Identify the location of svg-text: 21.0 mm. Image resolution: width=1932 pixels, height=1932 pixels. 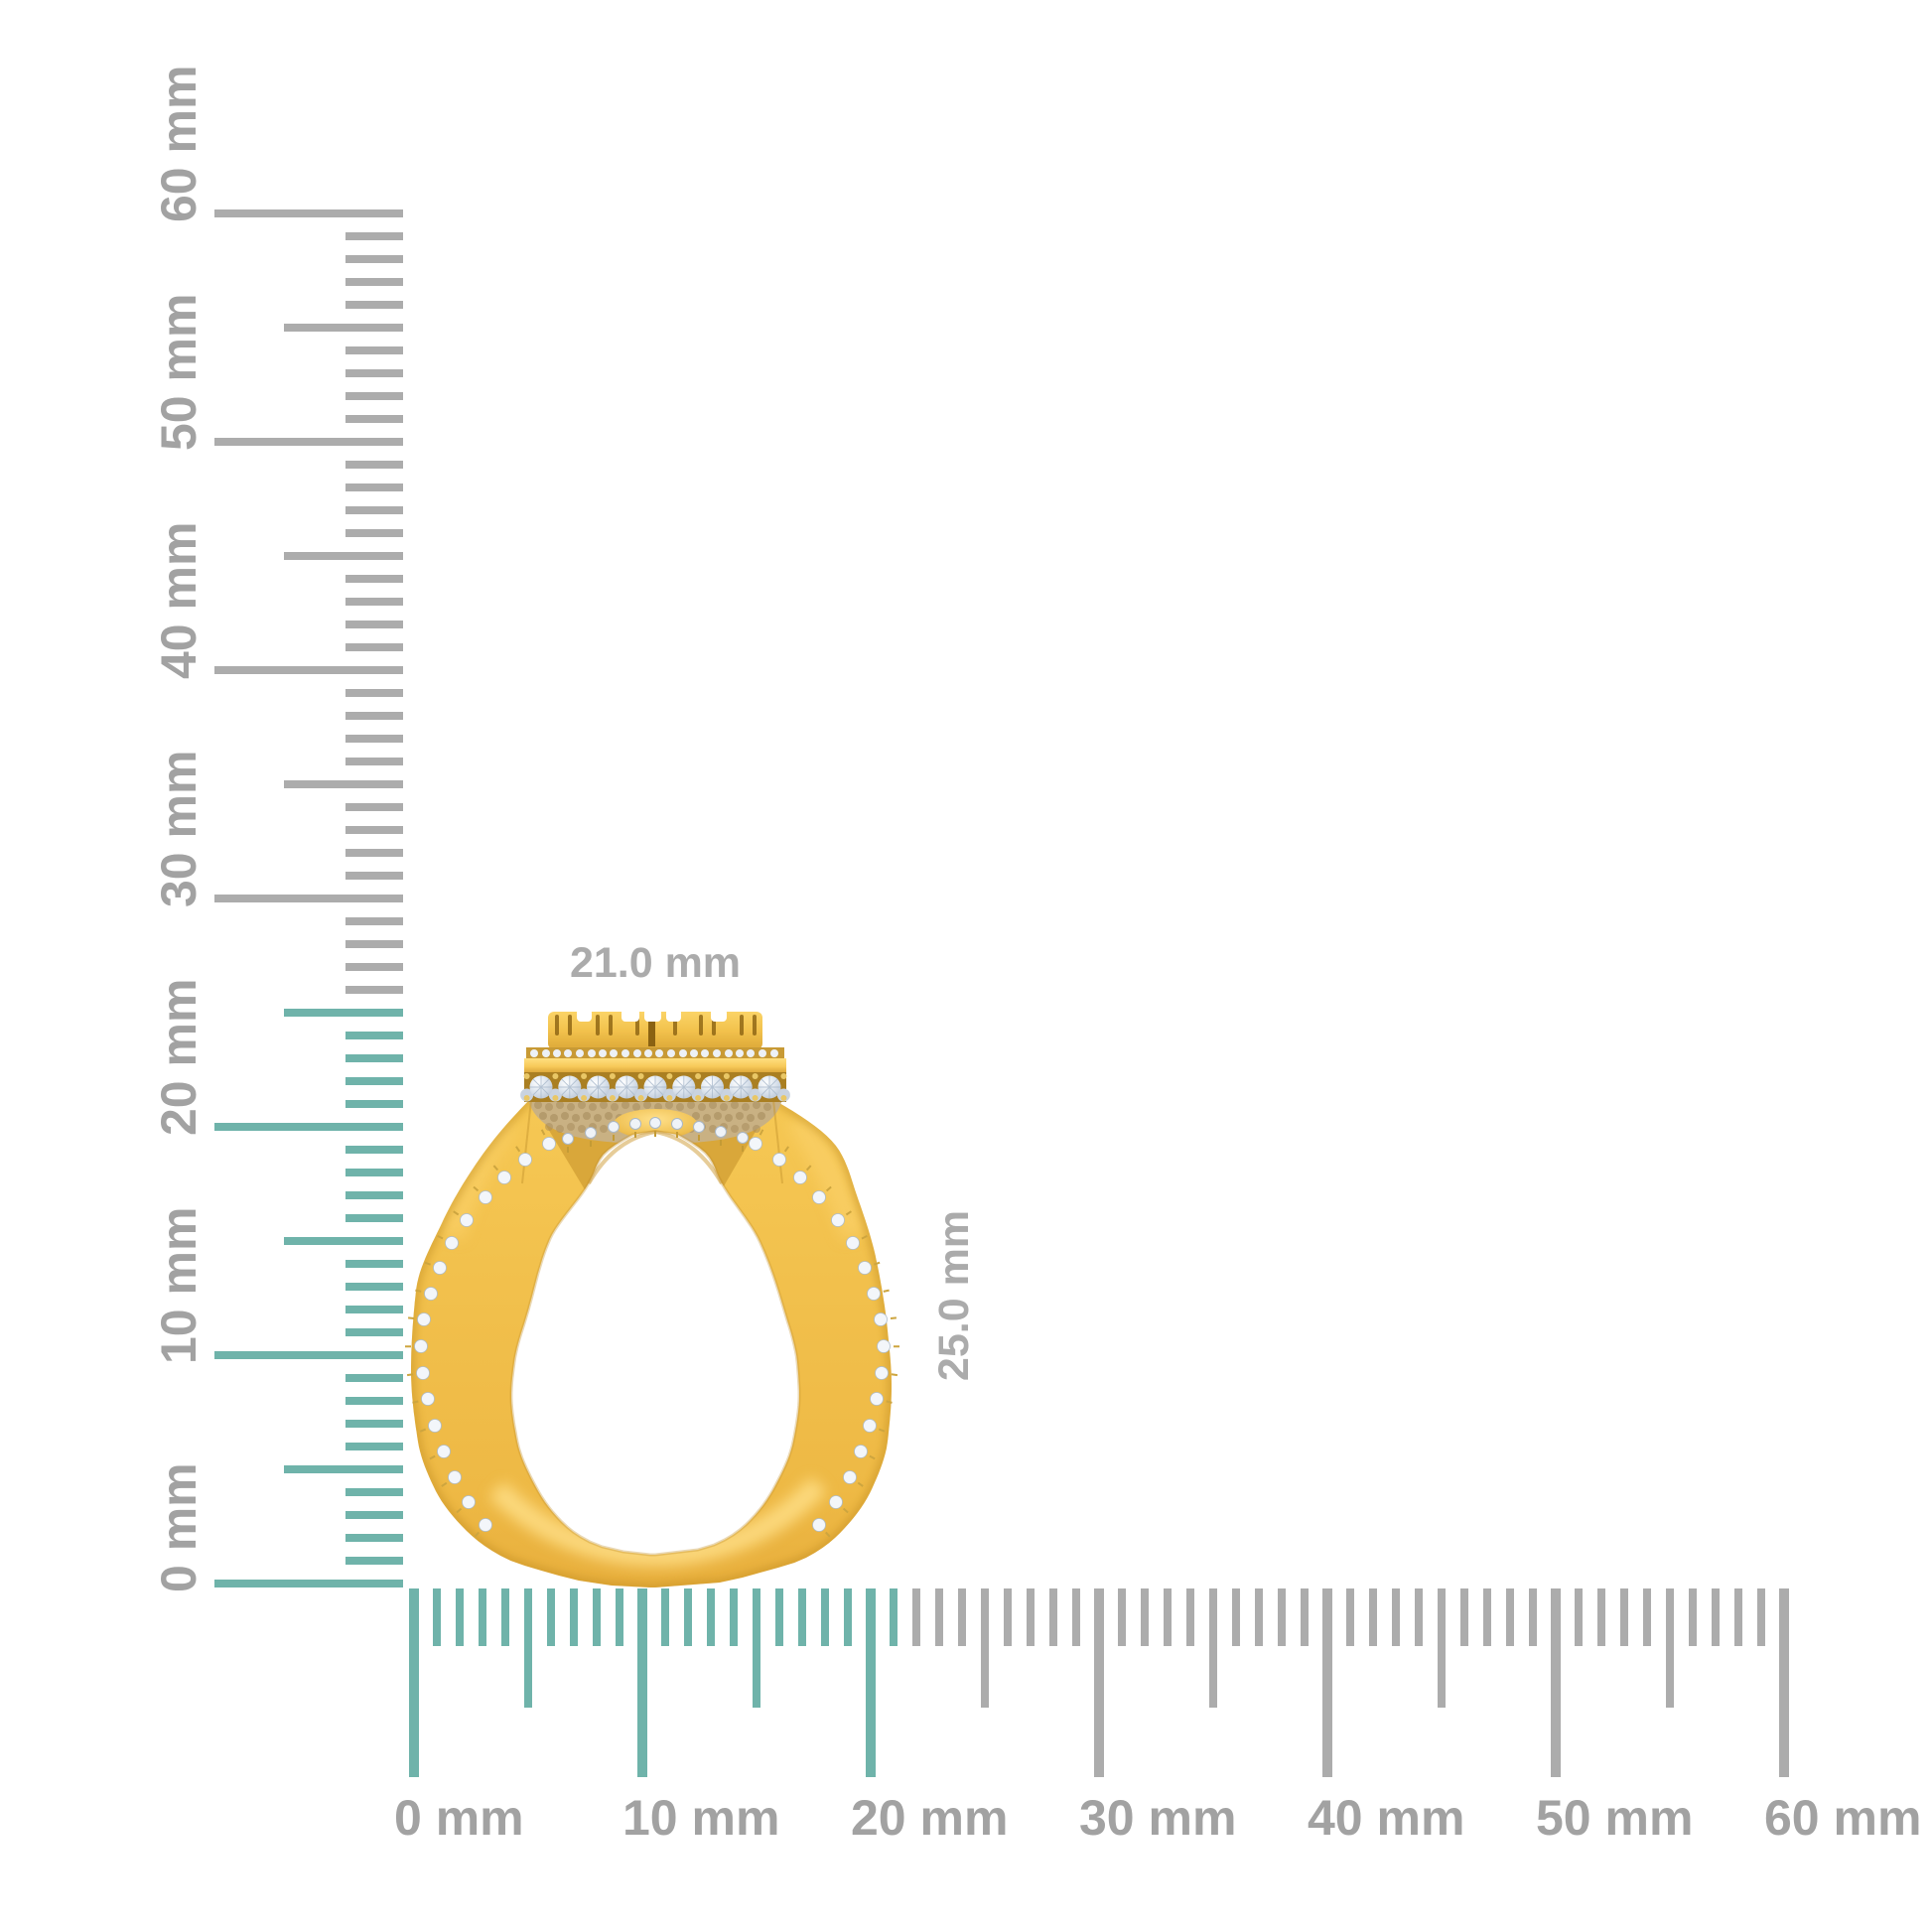
(655, 963).